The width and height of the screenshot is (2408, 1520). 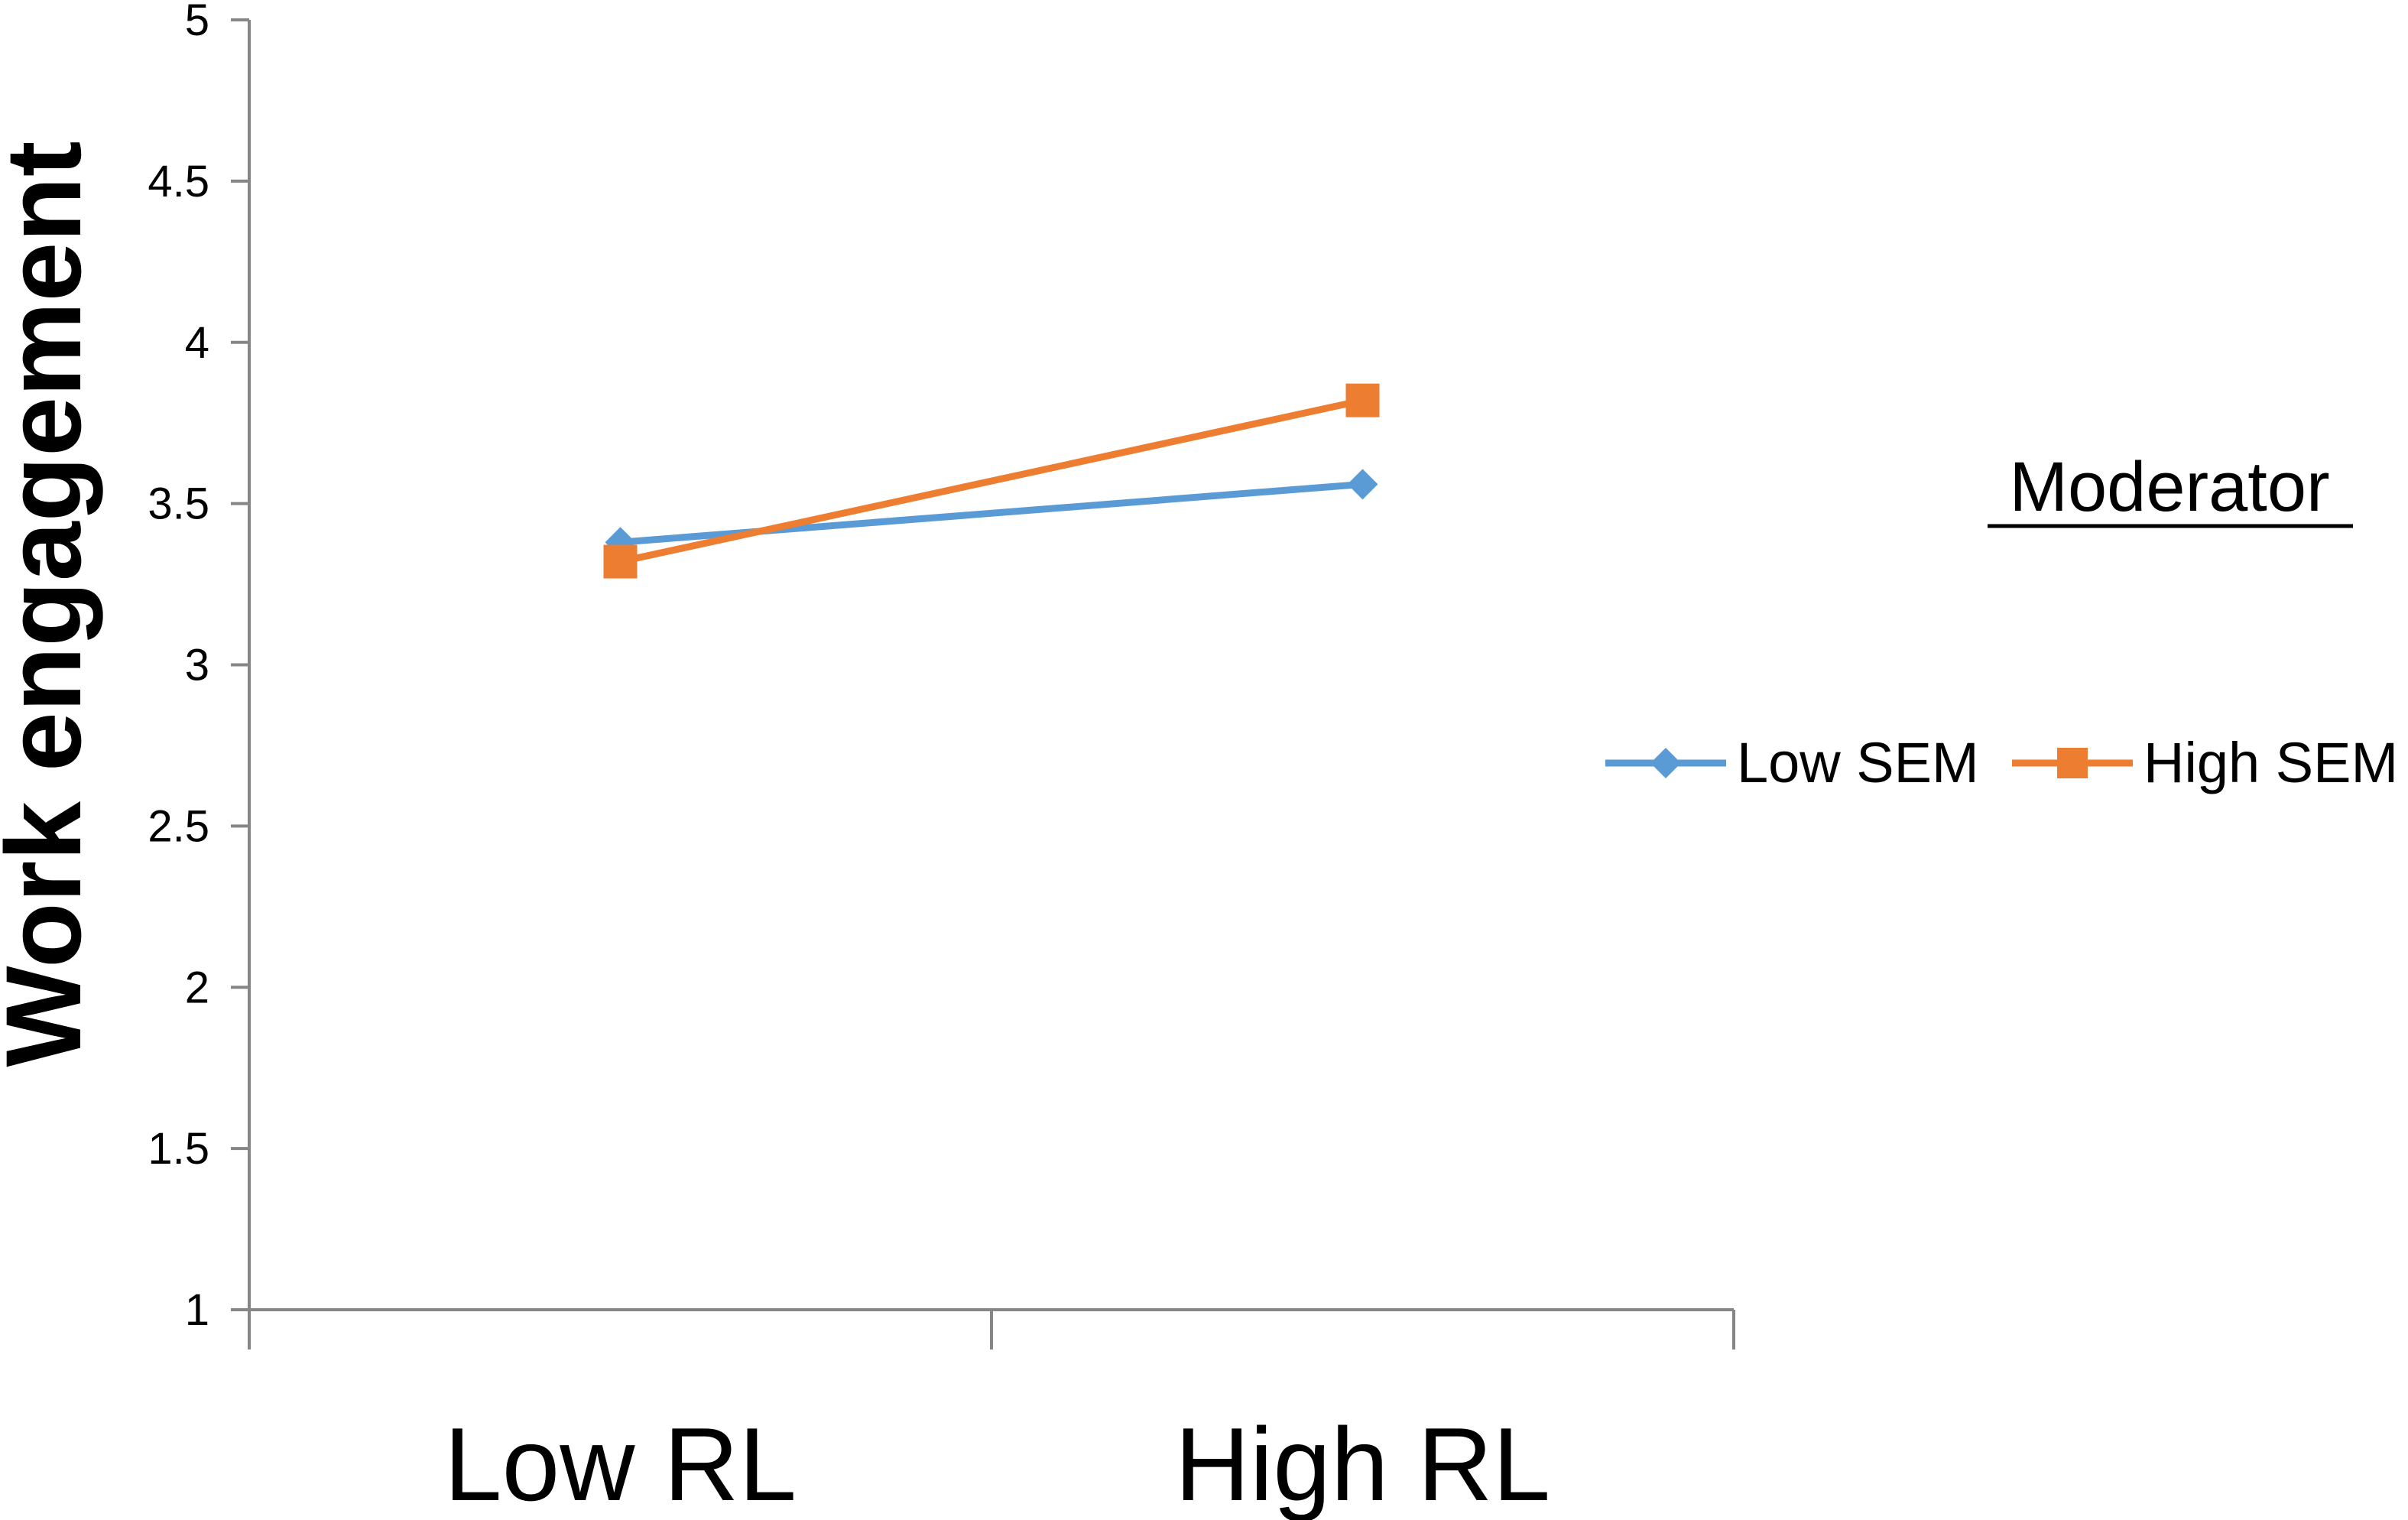 What do you see at coordinates (1666, 763) in the screenshot?
I see `legend-marker-low-sem` at bounding box center [1666, 763].